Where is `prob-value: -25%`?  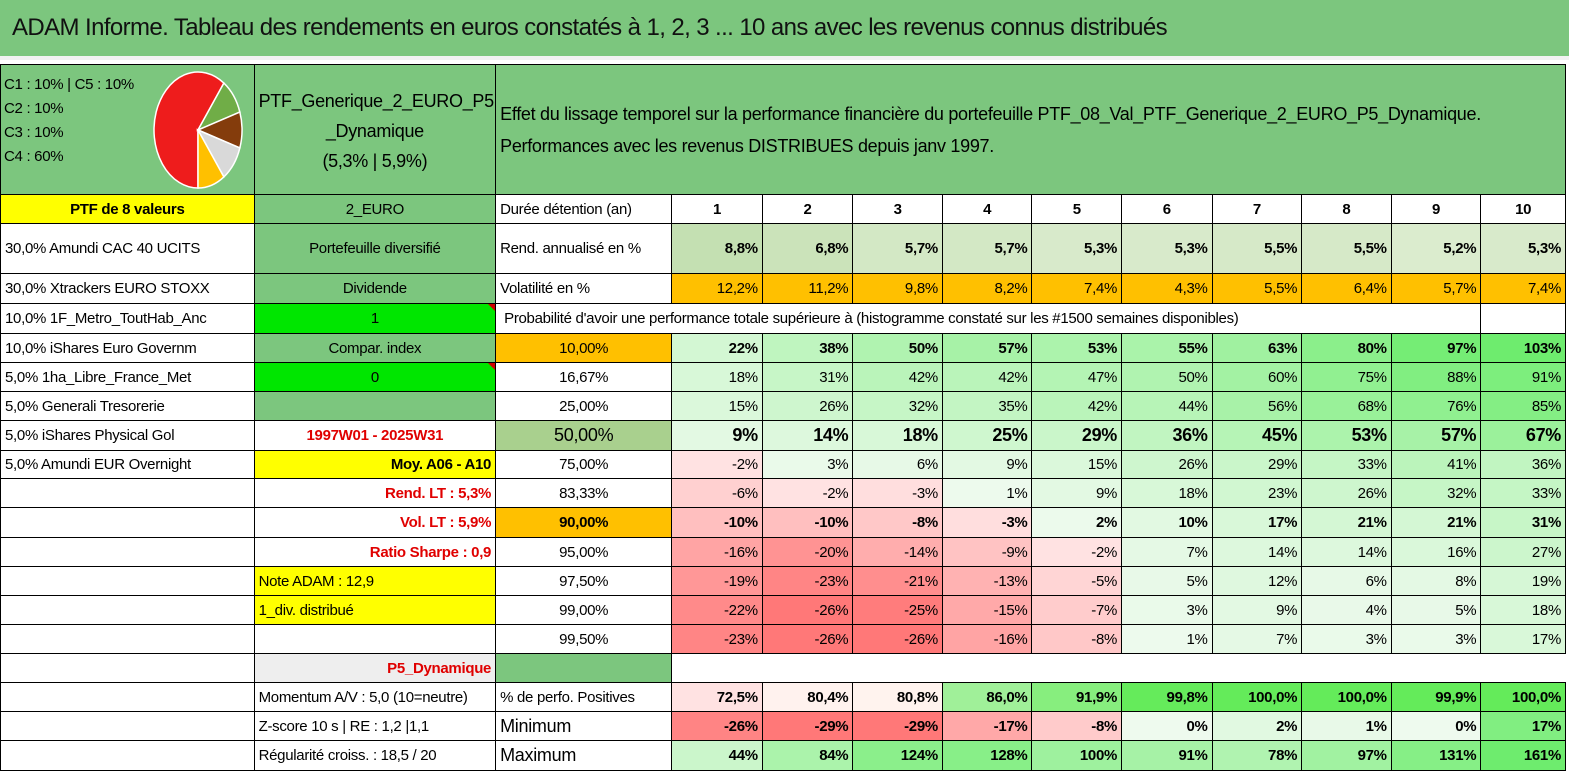
prob-value: -25% is located at coordinates (897, 610).